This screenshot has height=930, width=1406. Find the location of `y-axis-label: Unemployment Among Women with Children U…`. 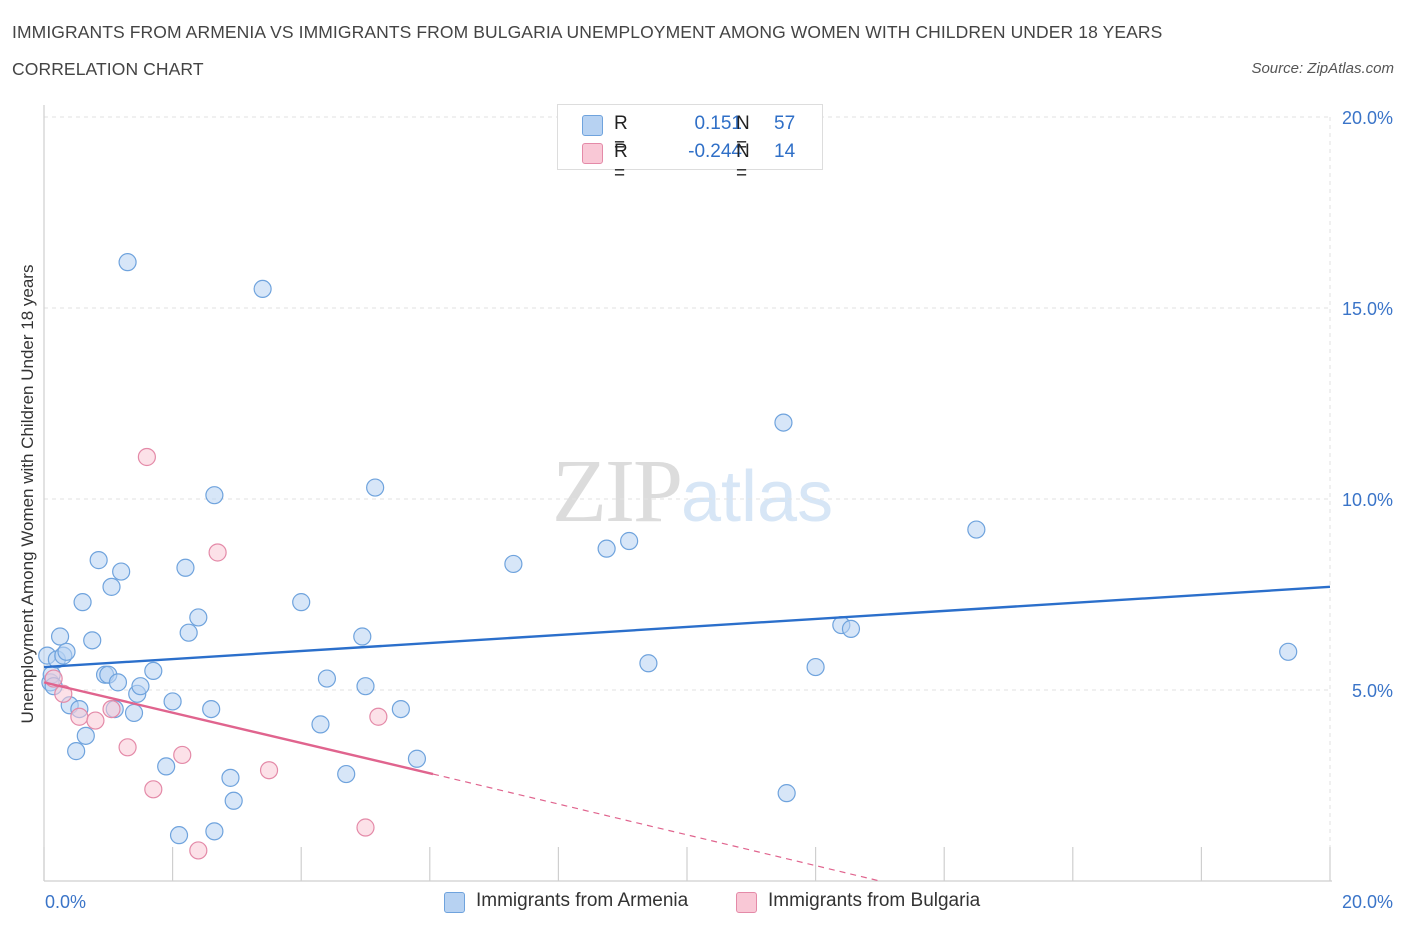

y-axis-label: Unemployment Among Women with Children U… is located at coordinates (27, 494).